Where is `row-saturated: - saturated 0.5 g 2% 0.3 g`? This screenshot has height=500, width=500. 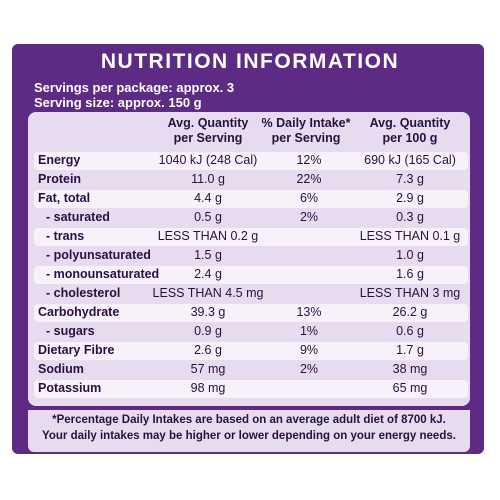
row-saturated: - saturated 0.5 g 2% 0.3 g is located at coordinates (251, 218).